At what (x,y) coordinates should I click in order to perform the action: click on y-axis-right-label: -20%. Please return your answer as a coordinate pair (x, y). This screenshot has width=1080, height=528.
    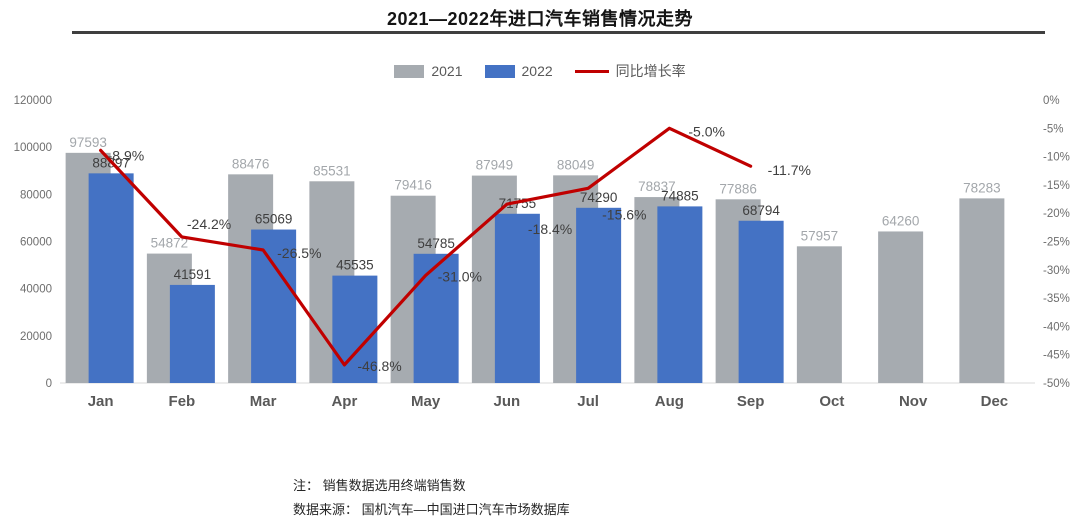
    Looking at the image, I should click on (1056, 214).